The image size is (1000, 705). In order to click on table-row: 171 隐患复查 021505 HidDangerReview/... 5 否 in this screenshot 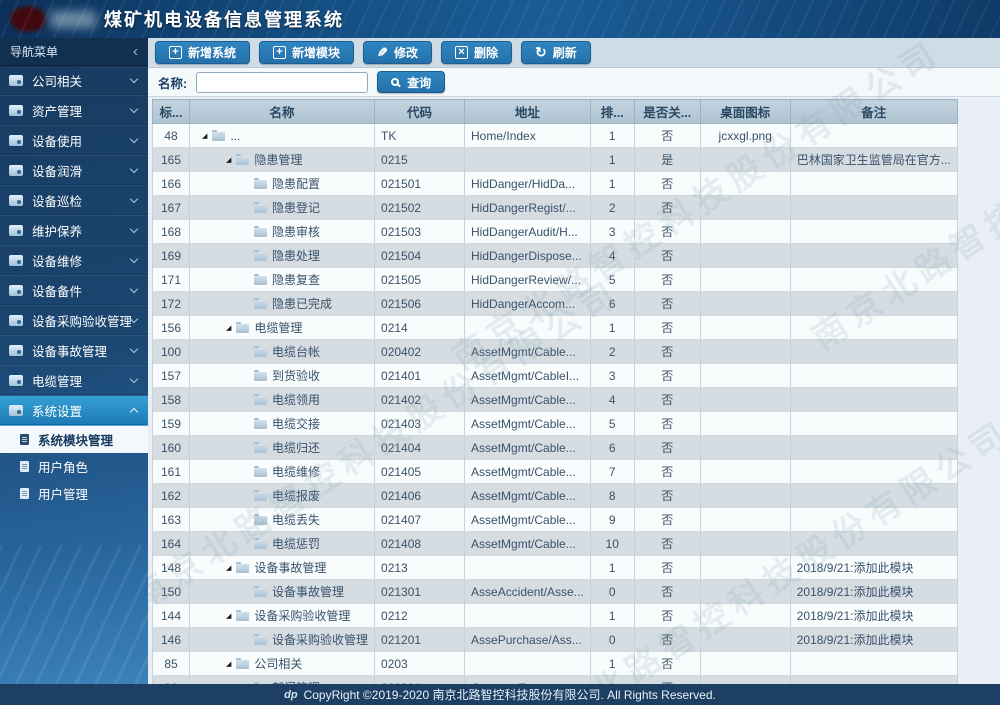, I will do `click(555, 279)`.